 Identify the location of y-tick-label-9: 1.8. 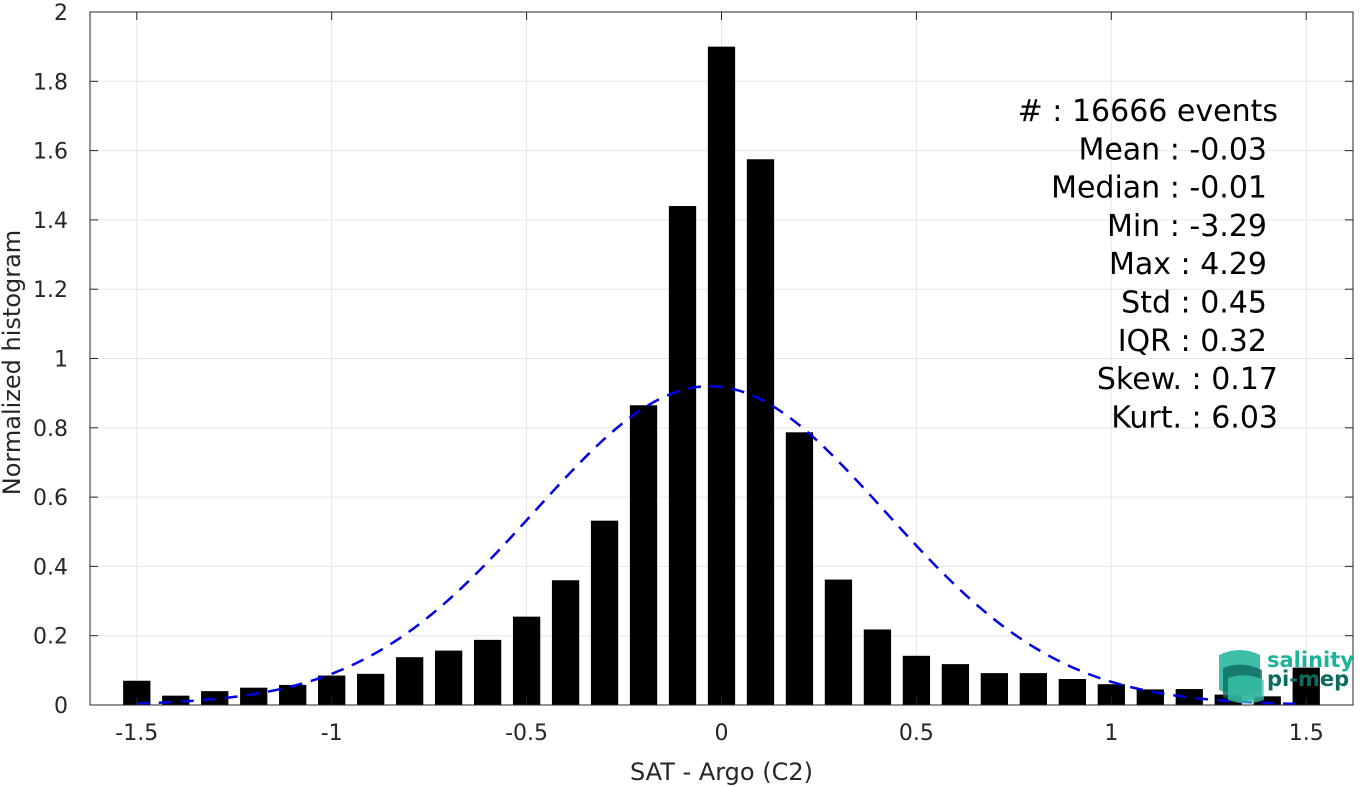
(50, 82).